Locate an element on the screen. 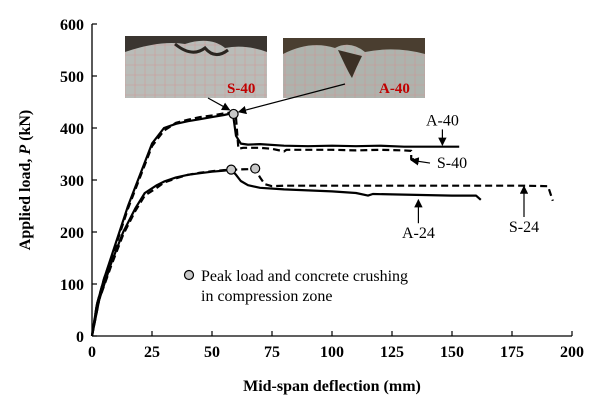  y-axis-title: Applied load, P (kN) is located at coordinates (25, 180).